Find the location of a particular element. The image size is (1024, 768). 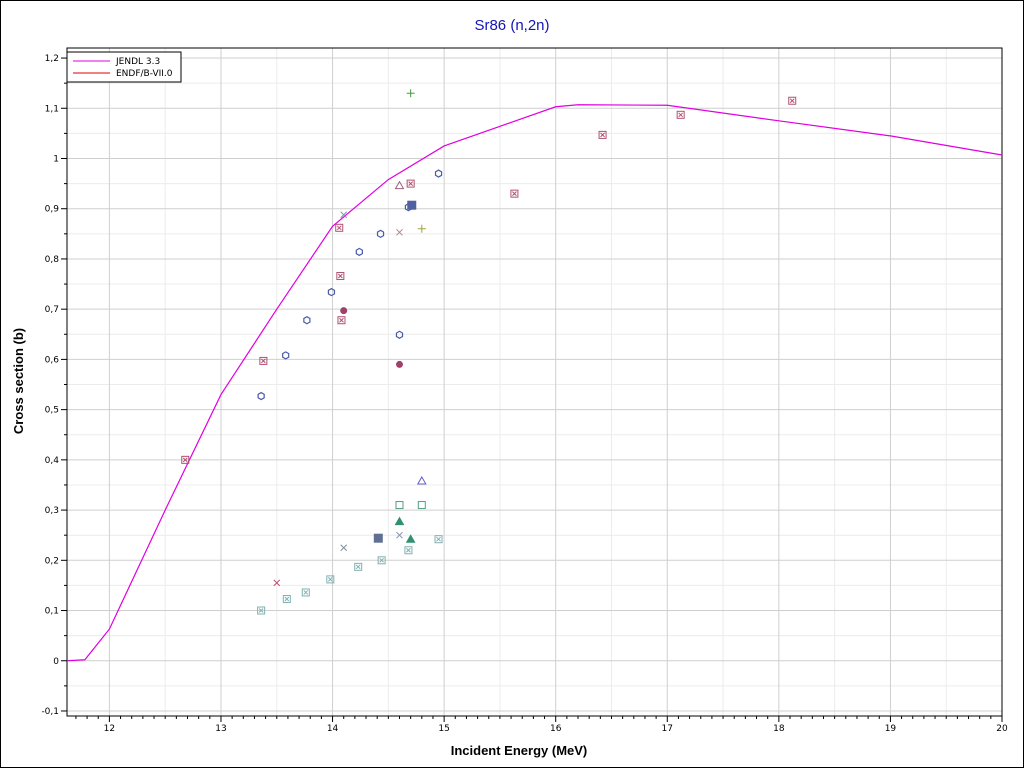

data-point-x is located at coordinates (399, 535).